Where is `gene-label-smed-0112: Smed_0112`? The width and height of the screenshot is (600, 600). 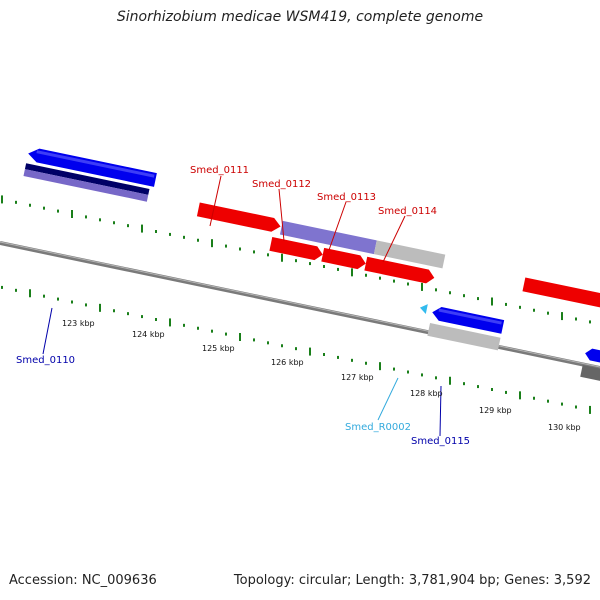
gene-label-smed-0112: Smed_0112 is located at coordinates (281, 184).